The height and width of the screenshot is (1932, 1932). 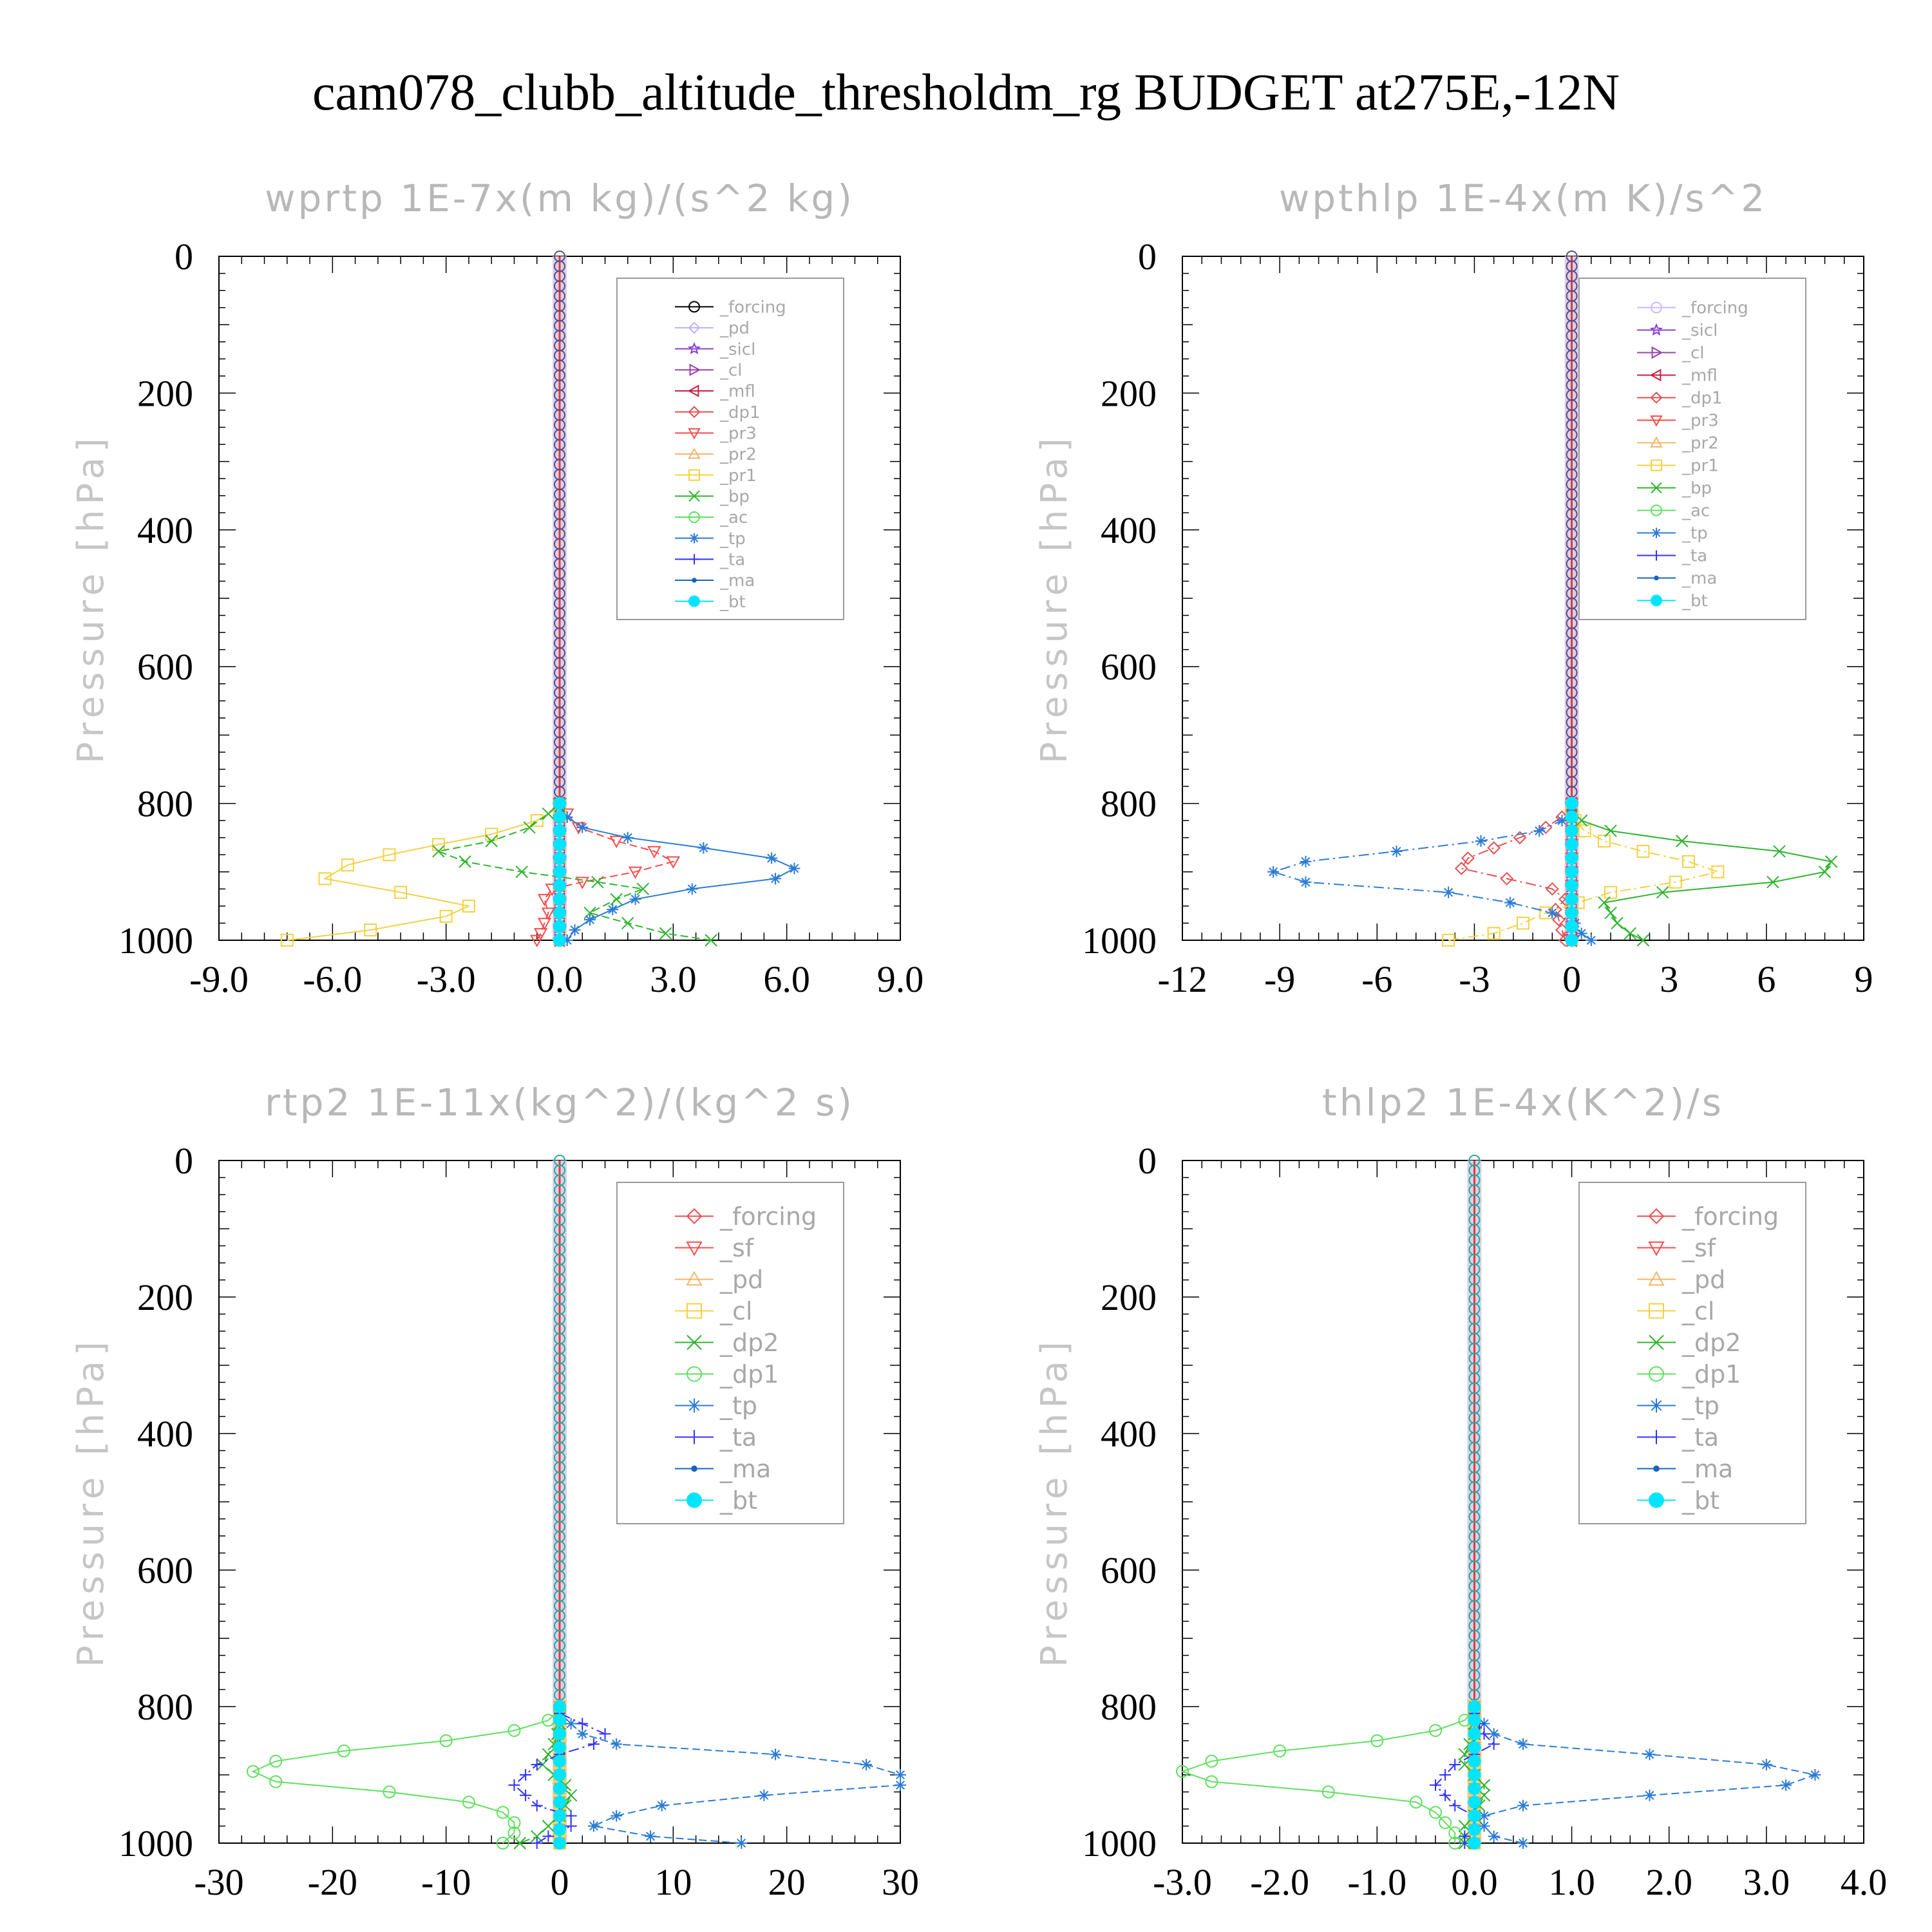 I want to click on x-tick-label: 9.0, so click(x=901, y=979).